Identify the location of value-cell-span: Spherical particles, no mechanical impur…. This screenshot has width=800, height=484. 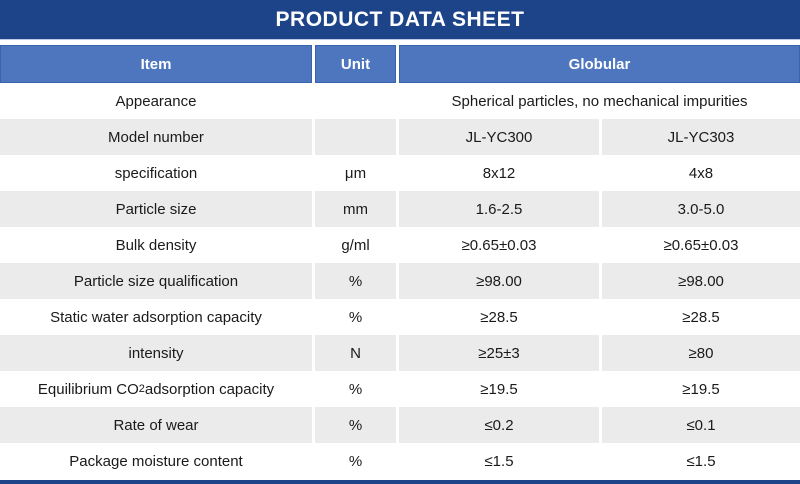
(599, 101).